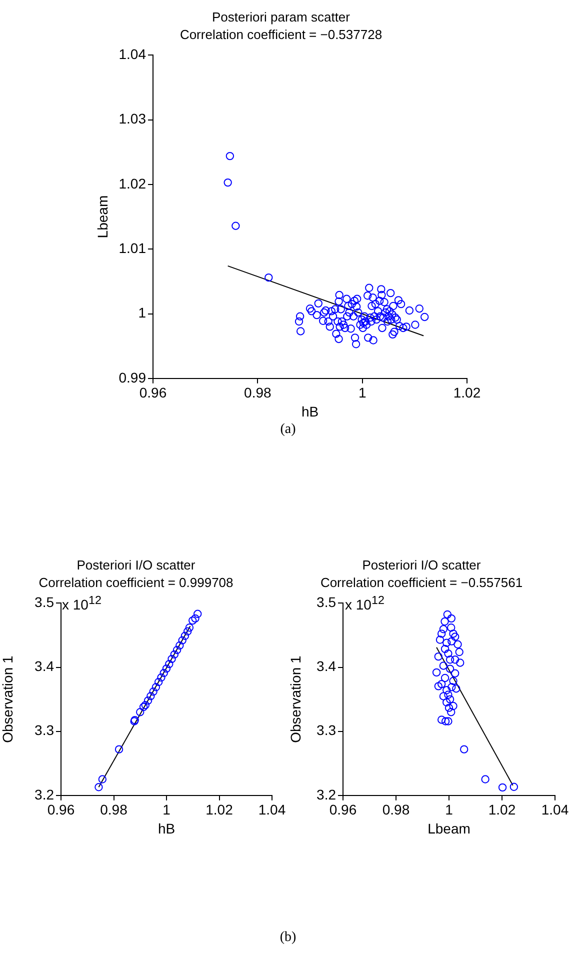  What do you see at coordinates (132, 118) in the screenshot?
I see `y-tick-label: 1.03` at bounding box center [132, 118].